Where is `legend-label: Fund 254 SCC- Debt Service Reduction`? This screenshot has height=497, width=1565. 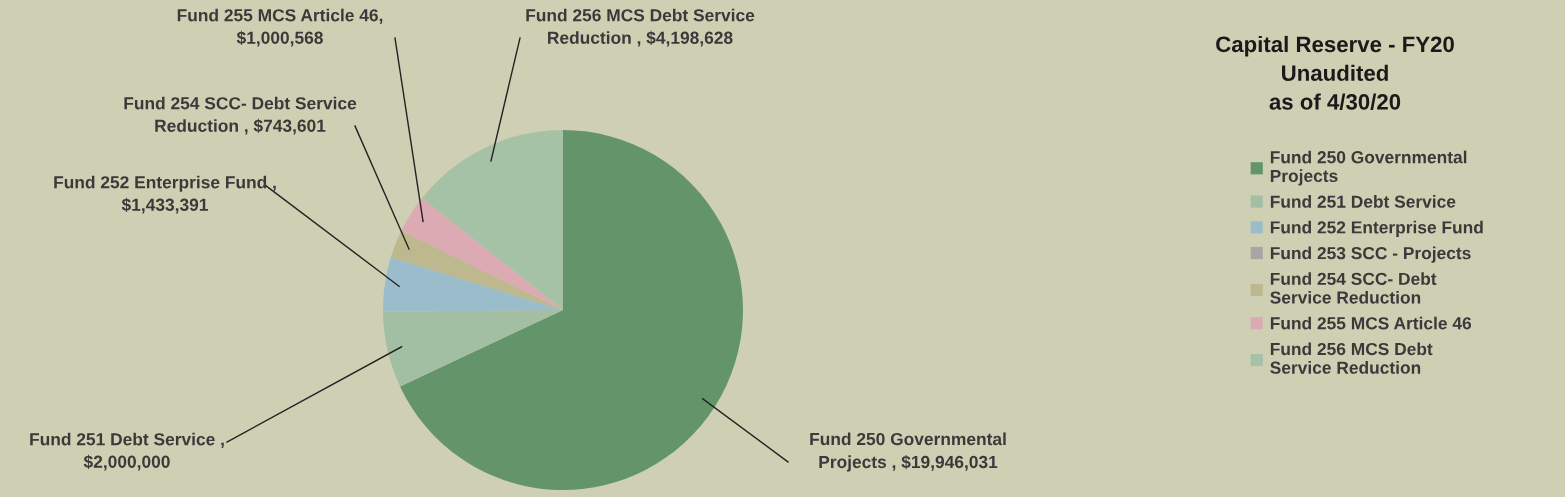
legend-label: Fund 254 SCC- Debt Service Reduction is located at coordinates (1353, 288).